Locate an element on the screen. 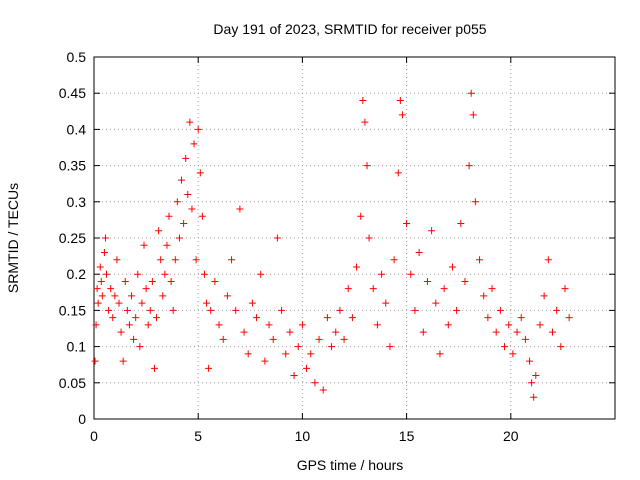  x-tick-label: 5 is located at coordinates (198, 436).